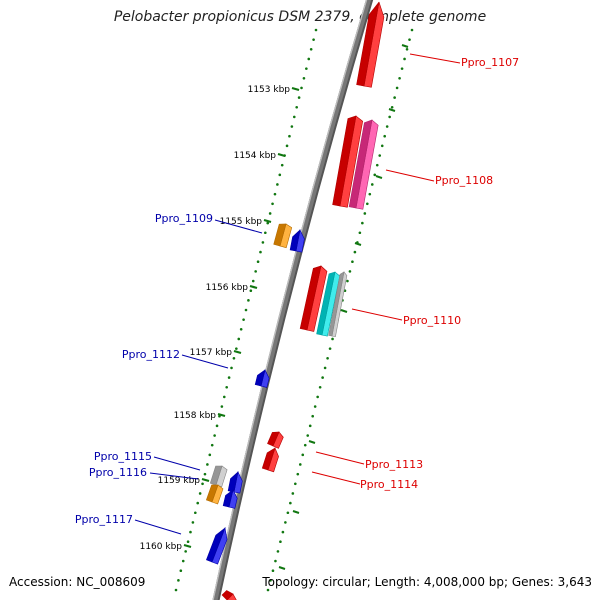  Describe the element at coordinates (432, 320) in the screenshot. I see `gene-label: Ppro_1110` at that location.